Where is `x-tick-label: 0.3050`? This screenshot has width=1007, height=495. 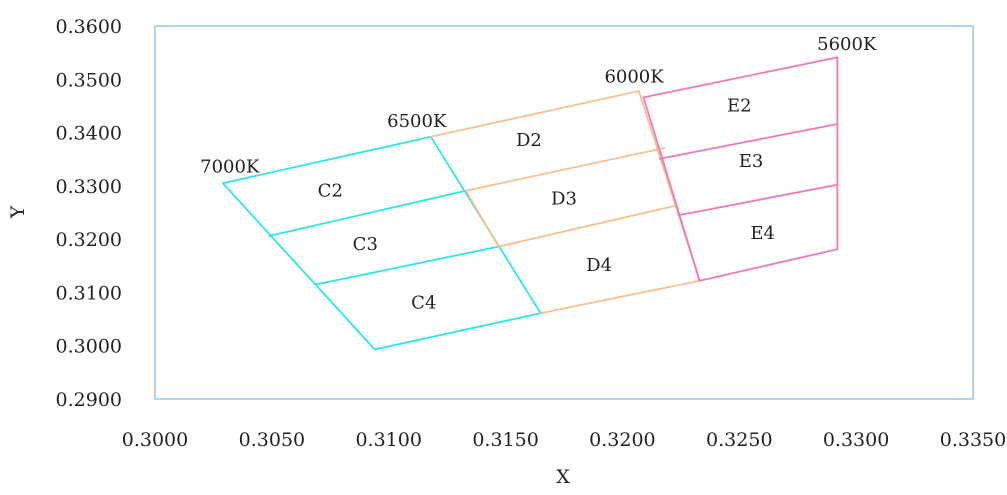 x-tick-label: 0.3050 is located at coordinates (272, 440).